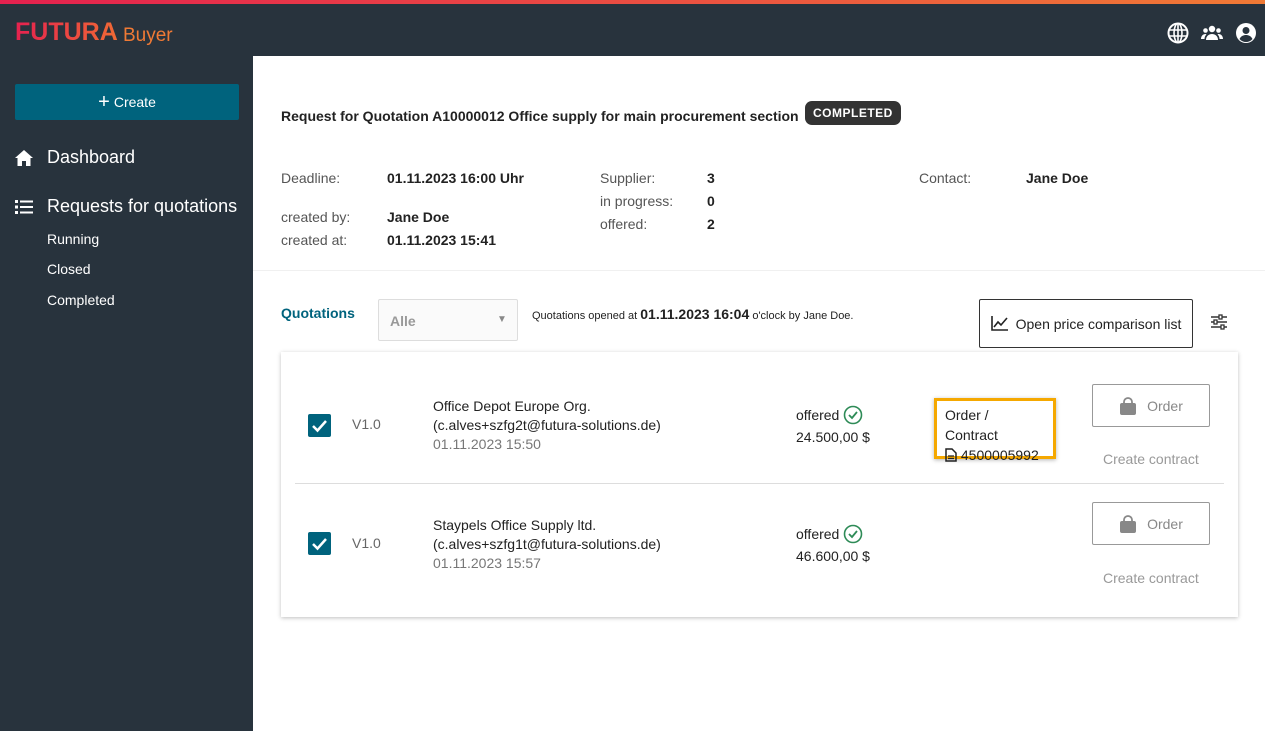  What do you see at coordinates (632, 30) in the screenshot?
I see `top-bar: FUTURA Buyer` at bounding box center [632, 30].